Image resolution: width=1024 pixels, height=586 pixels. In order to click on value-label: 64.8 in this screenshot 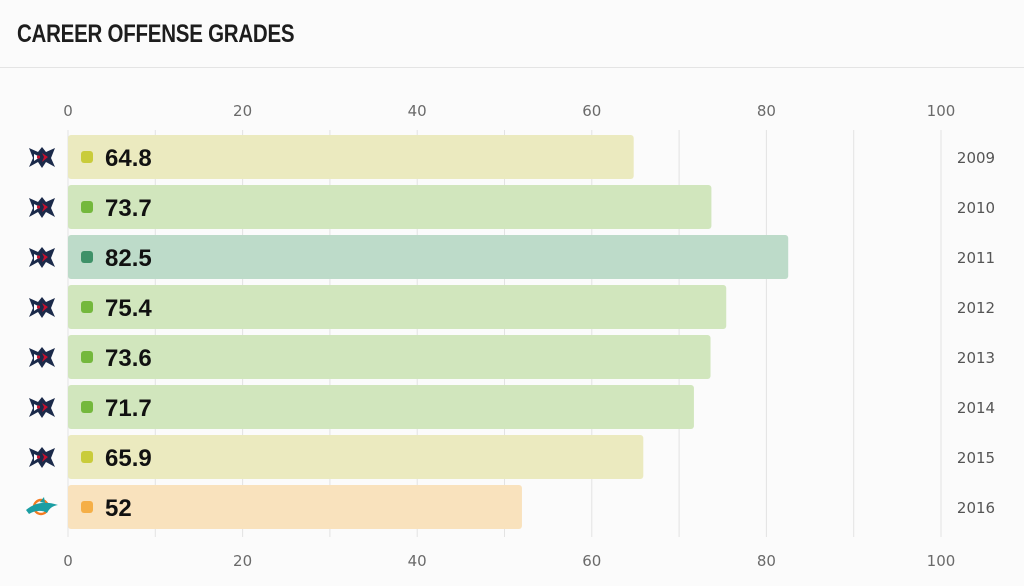, I will do `click(128, 158)`.